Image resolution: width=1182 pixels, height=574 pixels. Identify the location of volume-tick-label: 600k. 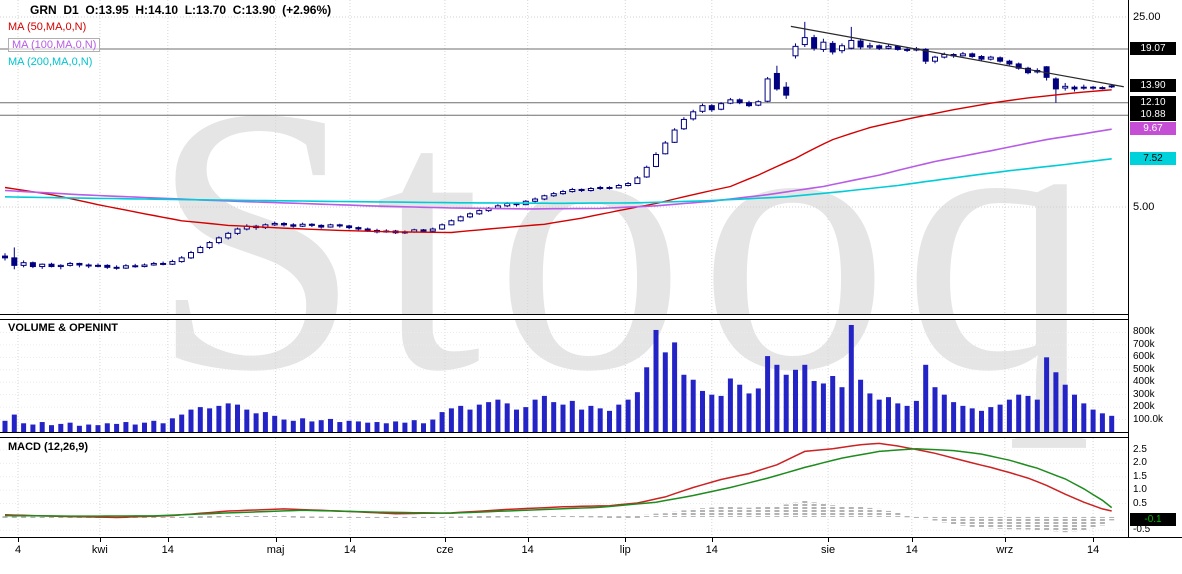
(1144, 357).